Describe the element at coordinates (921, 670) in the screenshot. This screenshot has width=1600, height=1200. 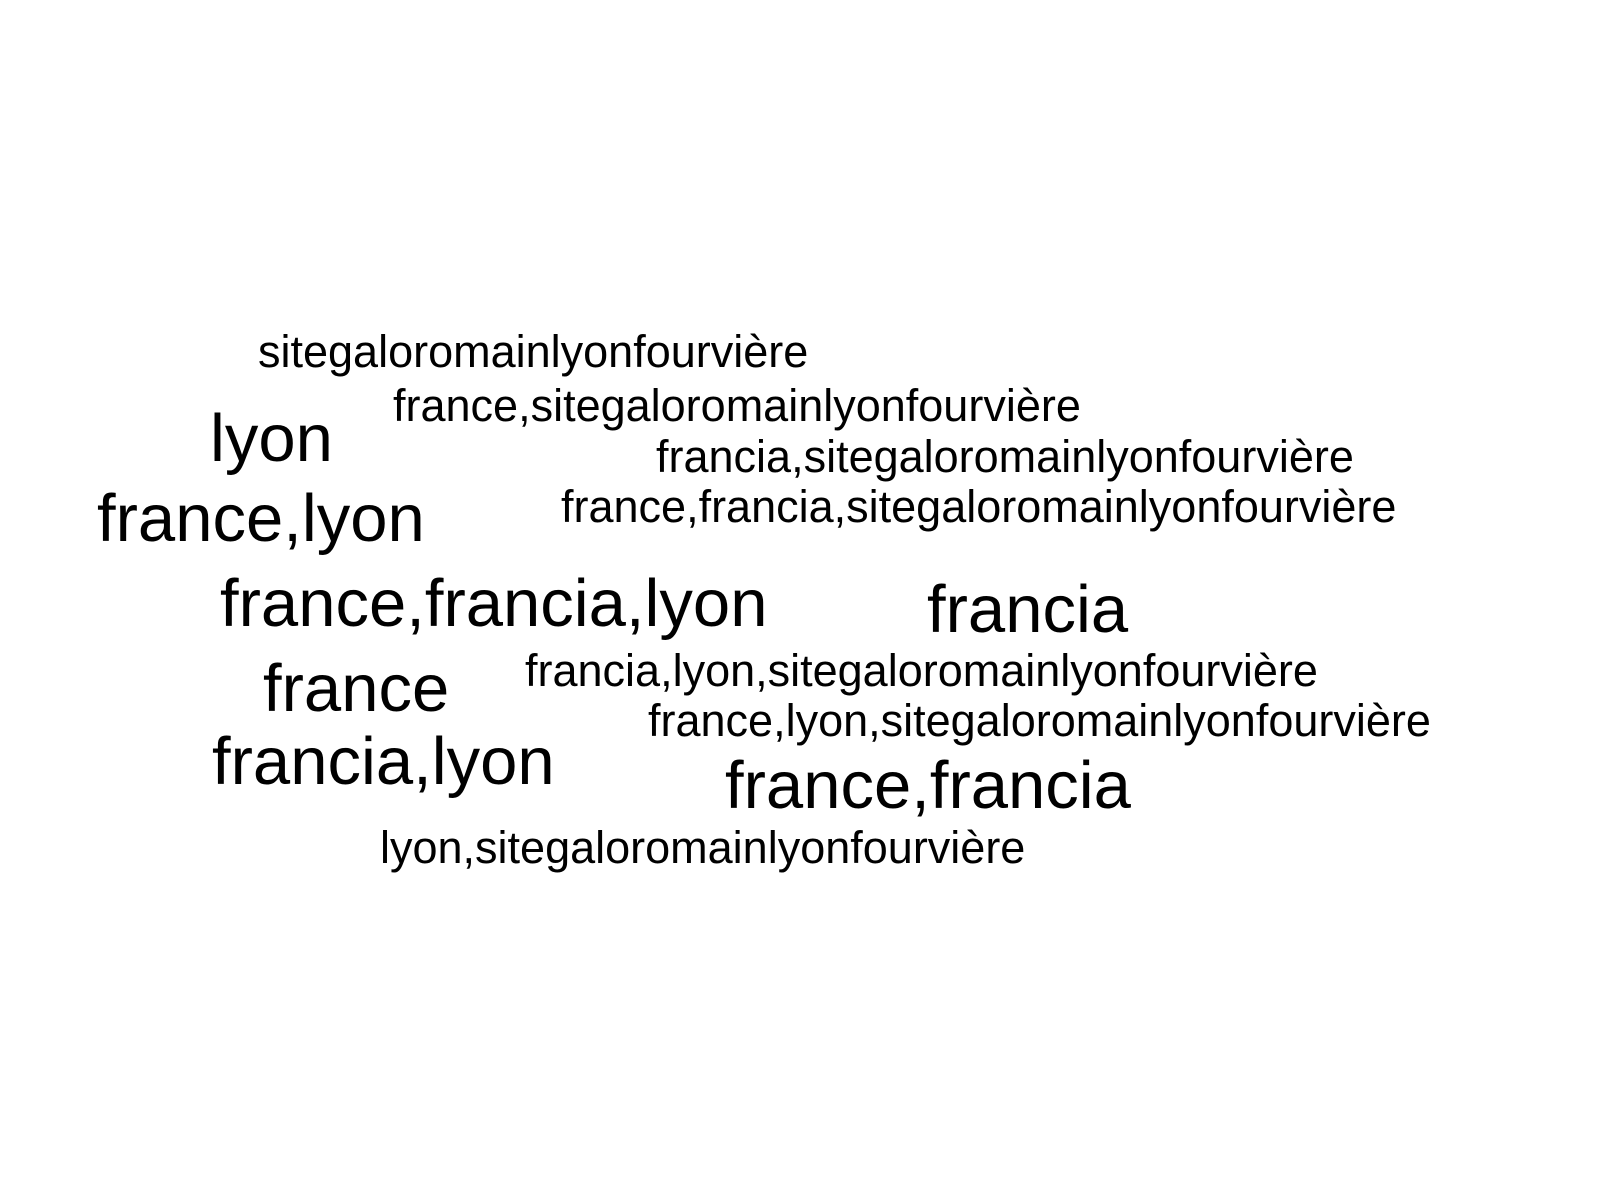
I see `word-cloud-term: francia,lyon,sitegaloromainlyonfourvière` at that location.